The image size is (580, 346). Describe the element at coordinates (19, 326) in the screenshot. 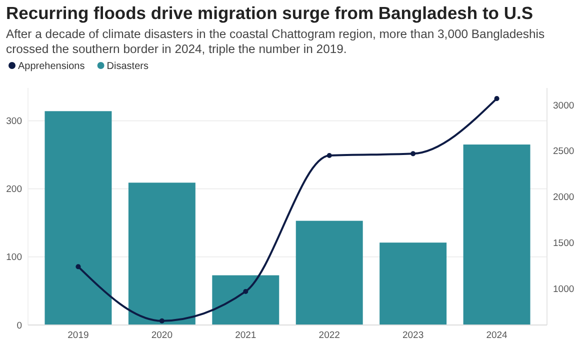

I see `y-tick-label: 0` at that location.